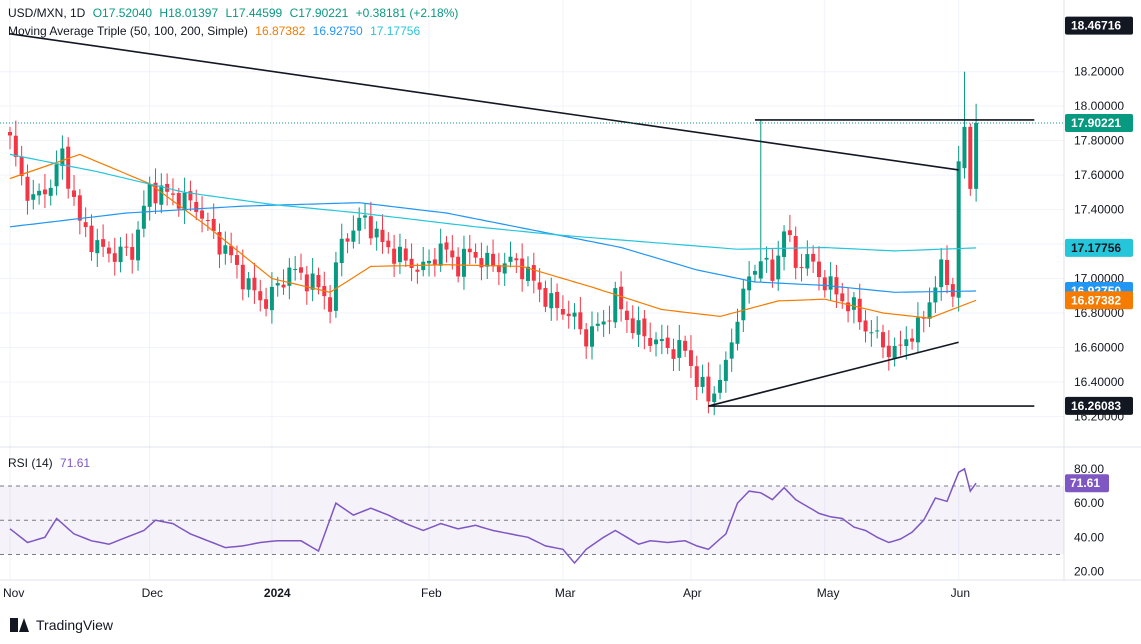  I want to click on legend-rsi-value: 71.61, so click(75, 463).